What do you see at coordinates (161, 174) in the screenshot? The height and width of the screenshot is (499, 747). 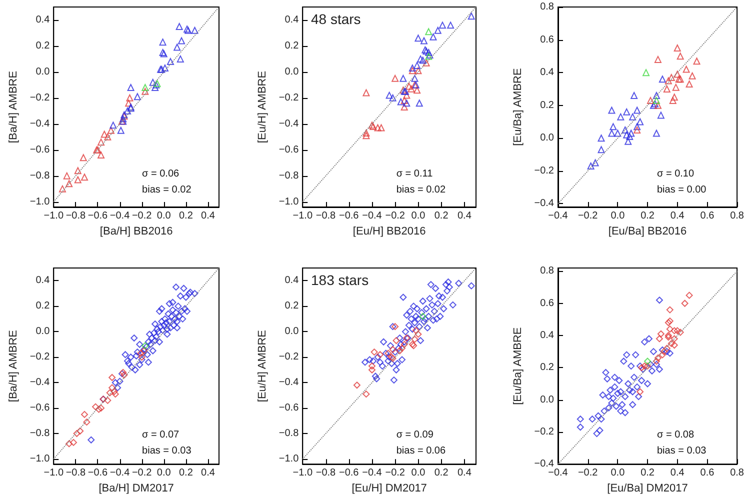 I see `annotation: σ = 0.06` at bounding box center [161, 174].